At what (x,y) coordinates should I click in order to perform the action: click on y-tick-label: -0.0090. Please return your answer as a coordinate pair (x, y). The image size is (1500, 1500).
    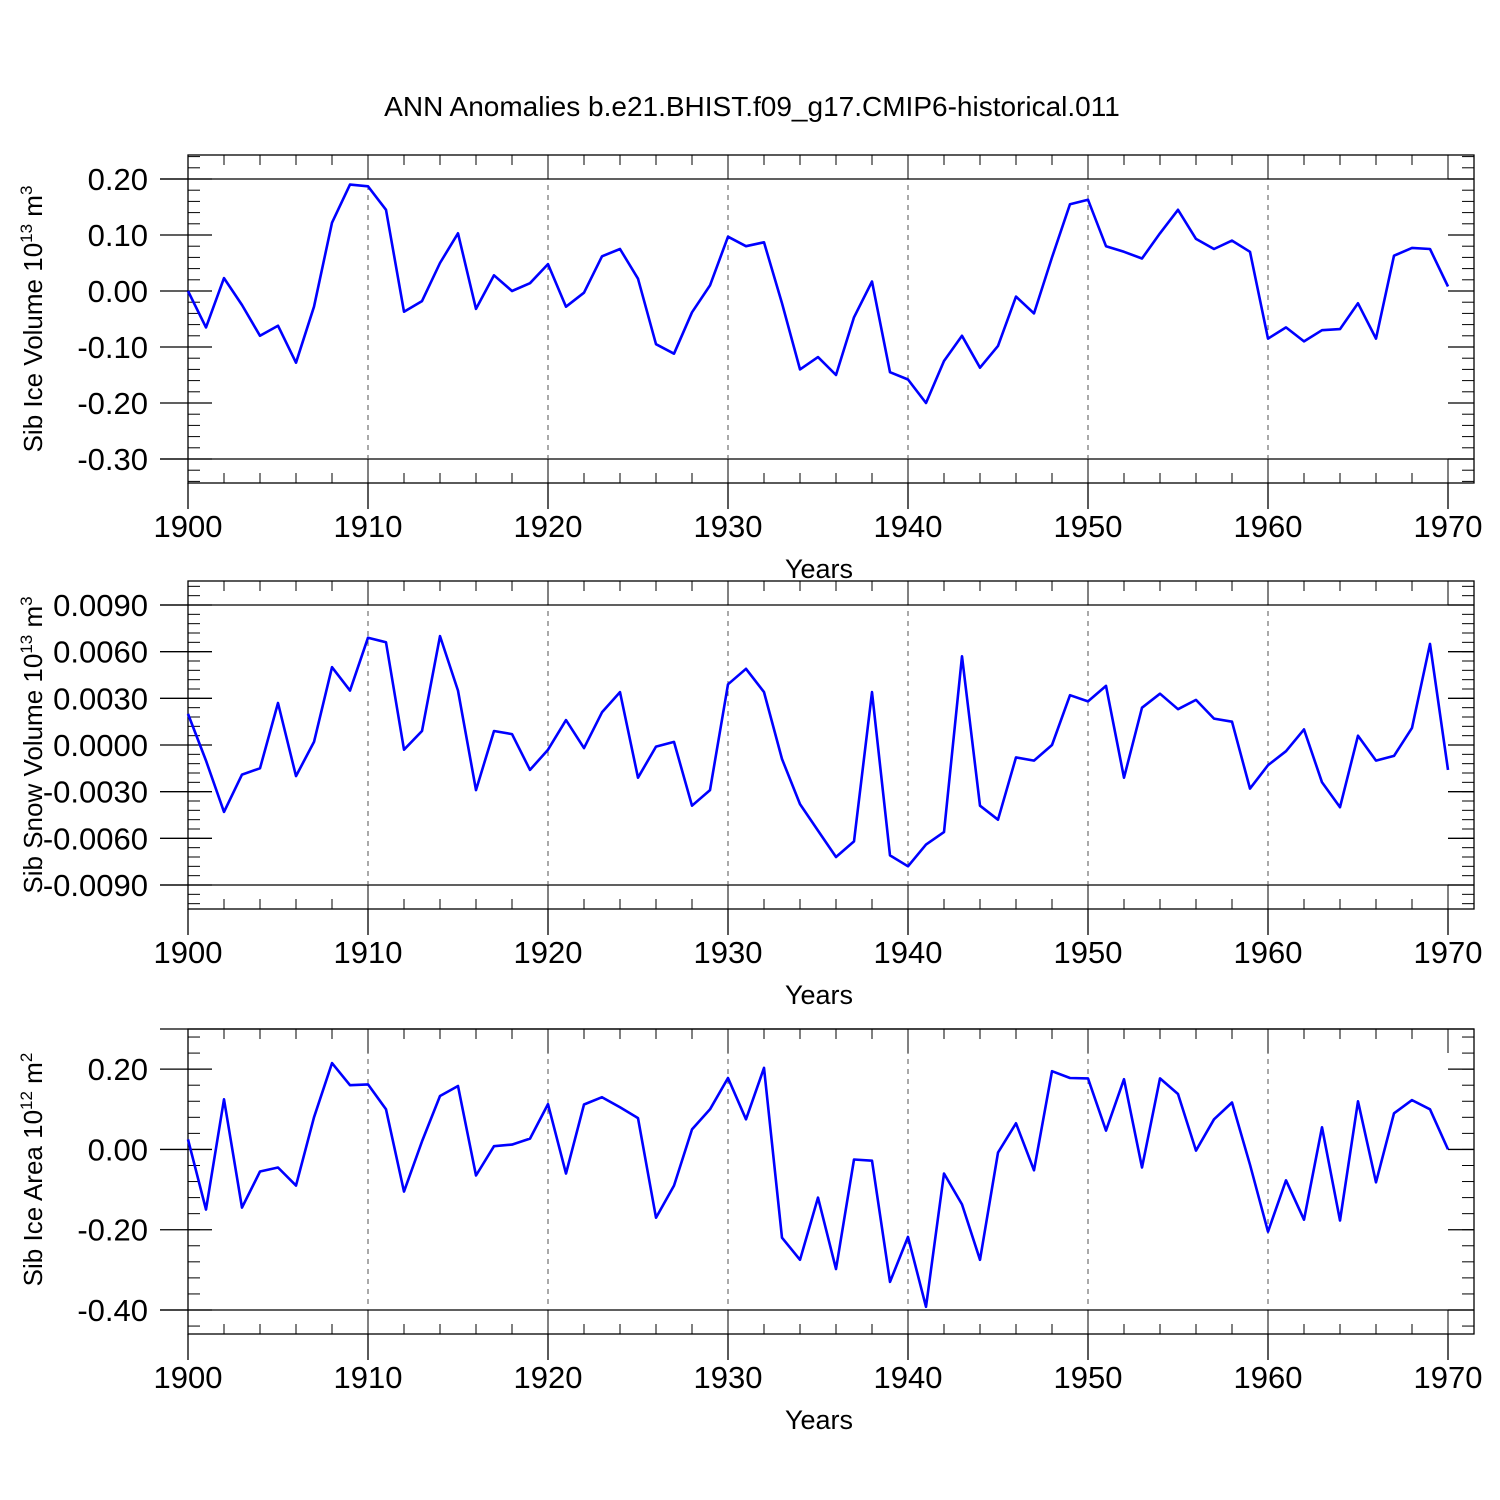
    Looking at the image, I should click on (95, 885).